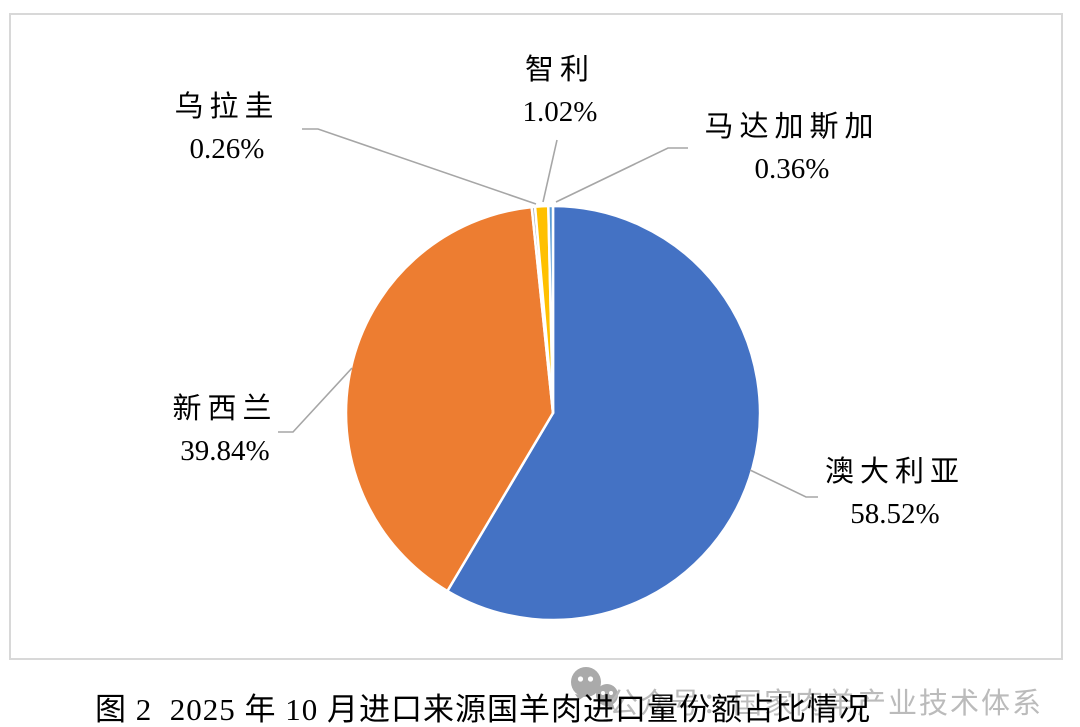  Describe the element at coordinates (621, 175) in the screenshot. I see `leader-line-madagascar` at that location.